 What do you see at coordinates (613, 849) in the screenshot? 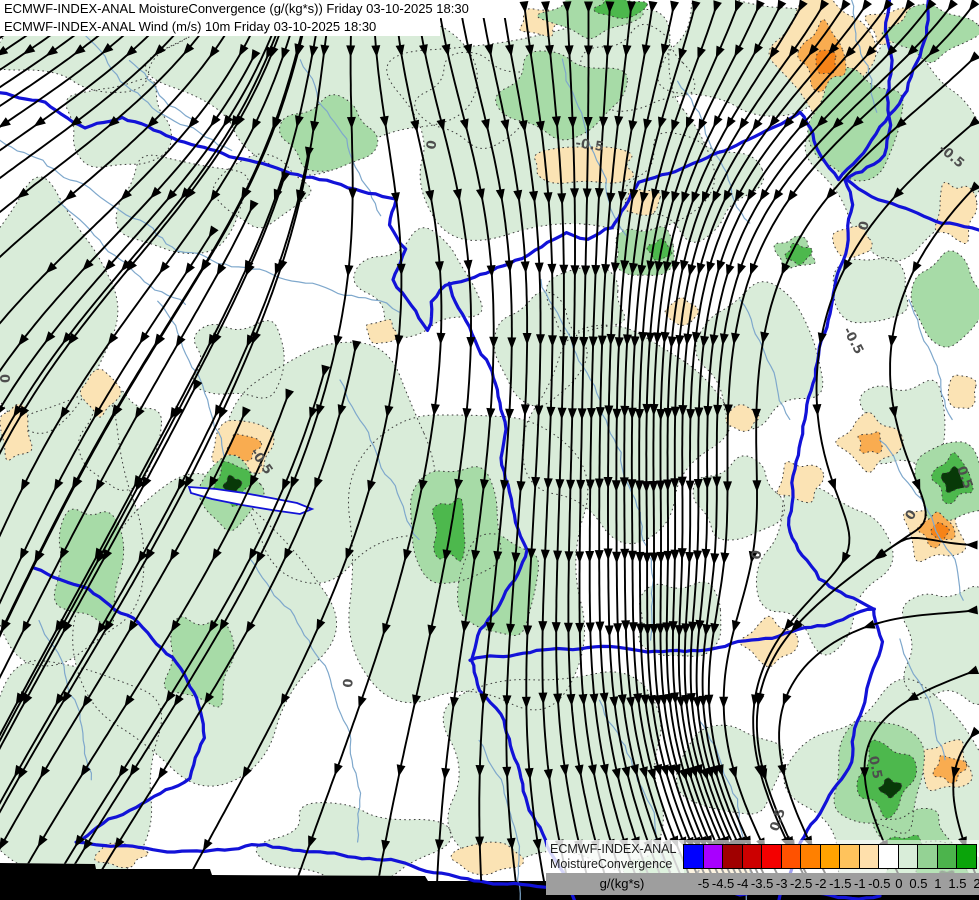
I see `legend-product-label: ECMWF-INDEX-ANAL` at bounding box center [613, 849].